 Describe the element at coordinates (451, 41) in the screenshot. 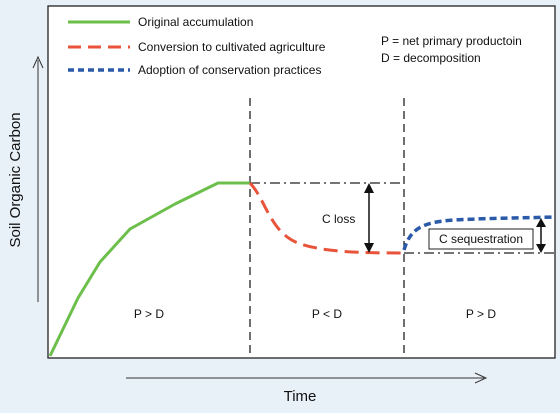

I see `definition-p: P = net primary productoin` at that location.